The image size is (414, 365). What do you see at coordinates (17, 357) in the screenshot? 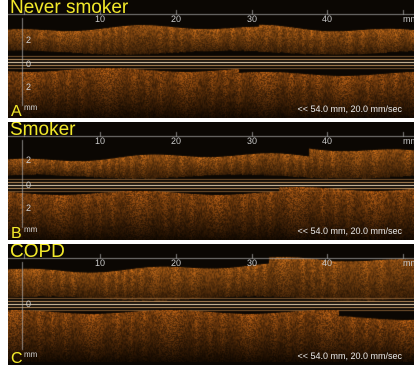
I see `panel-letter: C` at bounding box center [17, 357].